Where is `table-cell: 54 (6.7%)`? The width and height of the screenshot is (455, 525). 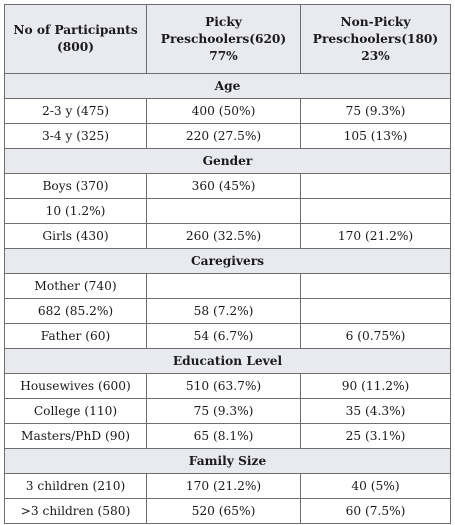
table-cell: 54 (6.7%) is located at coordinates (223, 336).